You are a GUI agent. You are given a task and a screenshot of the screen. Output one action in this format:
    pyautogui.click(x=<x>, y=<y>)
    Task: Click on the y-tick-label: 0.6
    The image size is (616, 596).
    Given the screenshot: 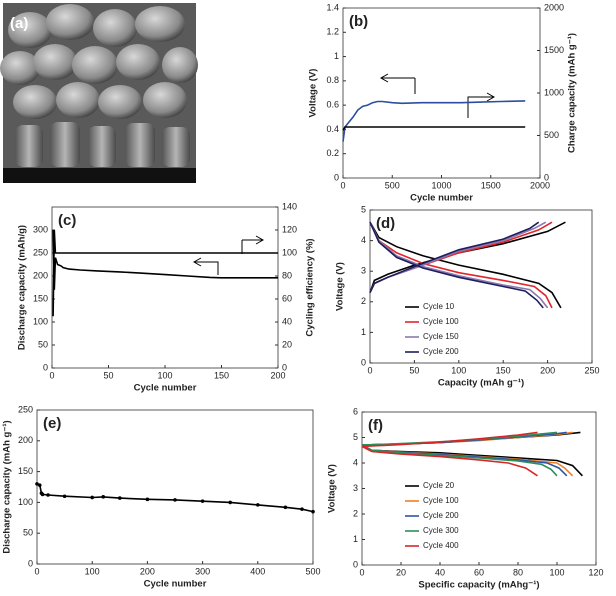 What is the action you would take?
    pyautogui.click(x=332, y=105)
    